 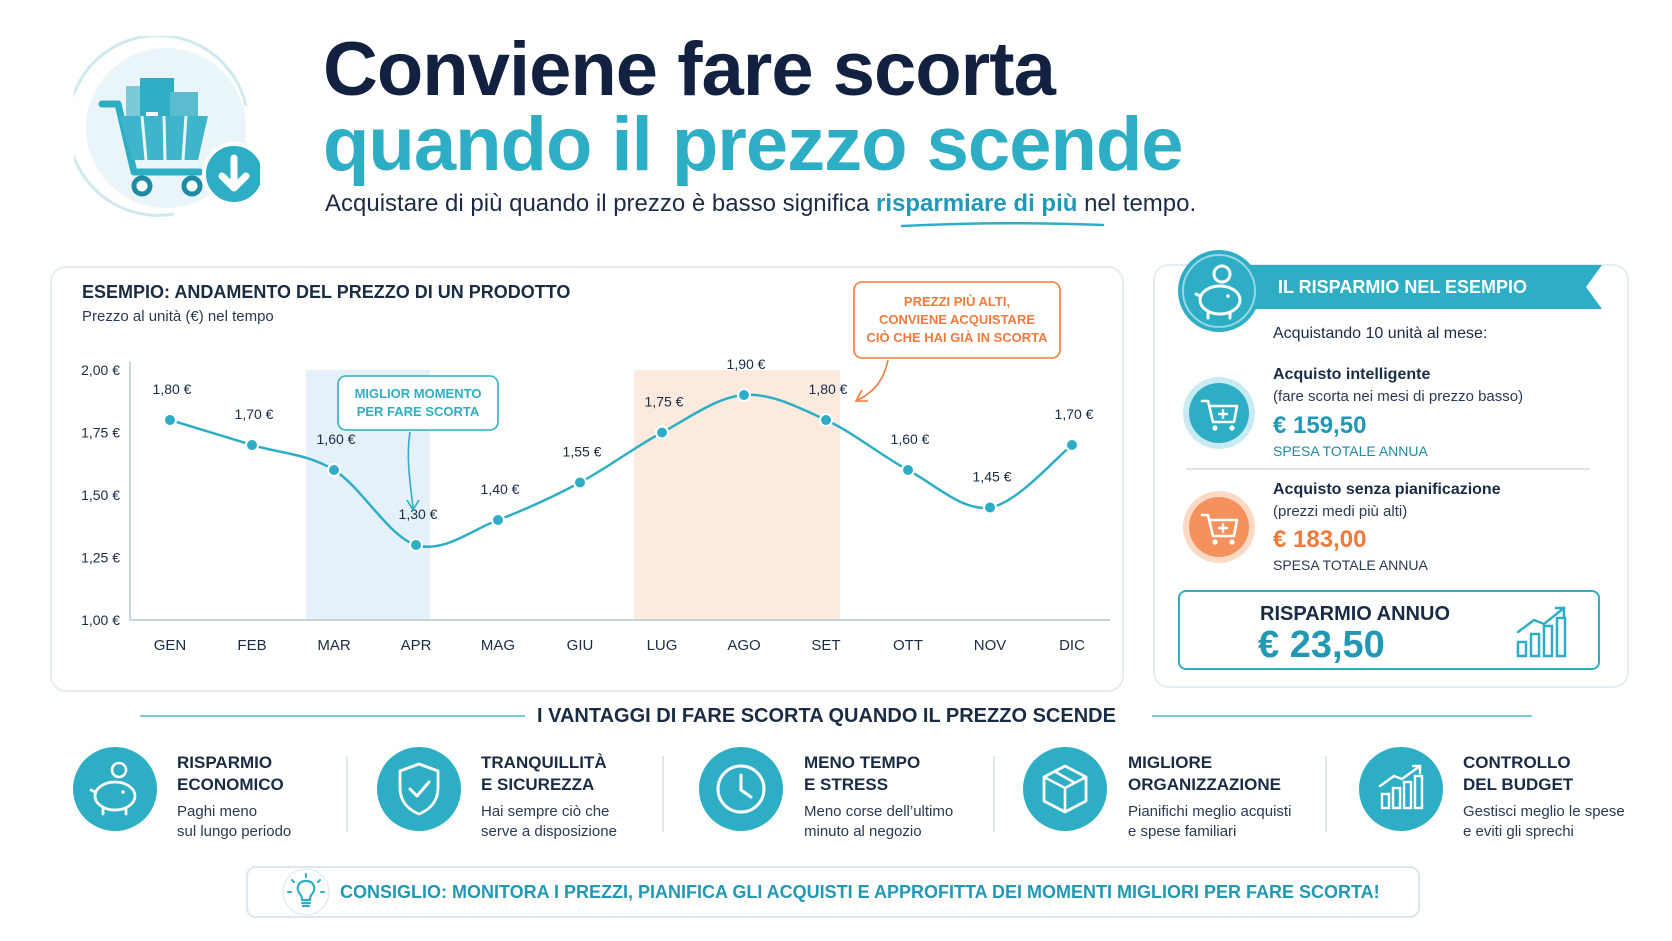 What do you see at coordinates (100, 558) in the screenshot?
I see `y-tick-label: 1,25 €` at bounding box center [100, 558].